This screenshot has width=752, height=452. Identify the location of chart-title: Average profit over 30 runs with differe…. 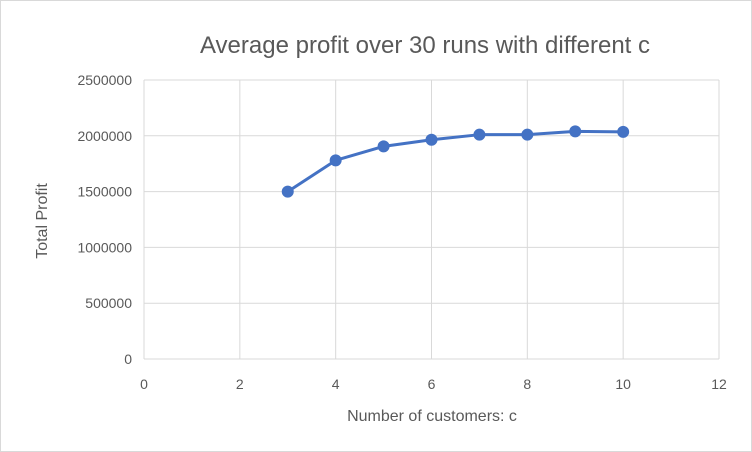
(425, 45).